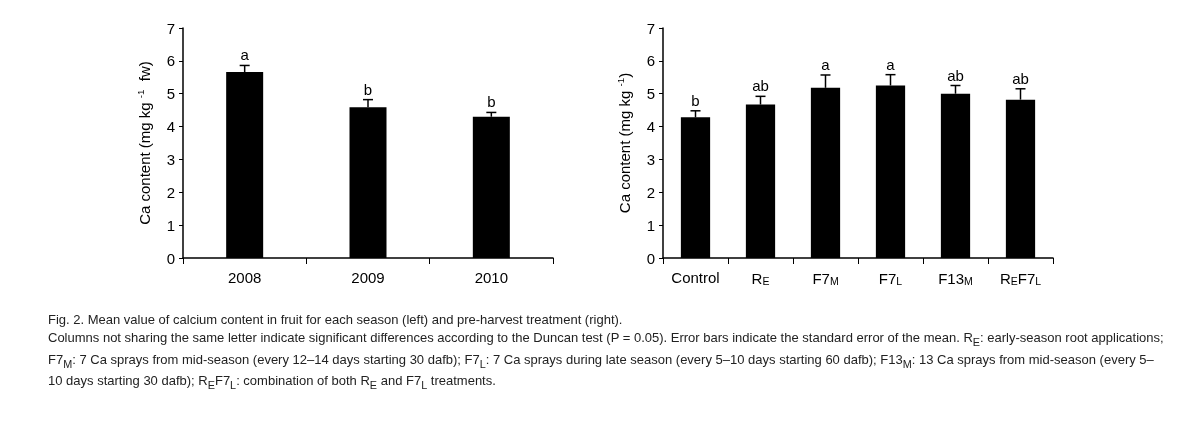  What do you see at coordinates (606, 360) in the screenshot?
I see `text: Columns not sharing the same letter indicate significant differences according to the Duncan test (P = 0.05). Error bars indicate the standard error of the mean. R$_{E}$: early-season root applications; F7$_{M}$: 7 Ca sprays from mid-season (every 12–14 days starting 30 dafb); F7$_{L}$: 7 Ca sprays during late season (every 5–10 days starting 60 dafb); F13$_{M}$: 13 Ca sprays from mid-season (every 5–10 days starting 30 dafb); R$_{E}$F7$_{L}$: combination of both R$_{E}$ and F7$_{L}$ treatments.` at bounding box center [606, 360].